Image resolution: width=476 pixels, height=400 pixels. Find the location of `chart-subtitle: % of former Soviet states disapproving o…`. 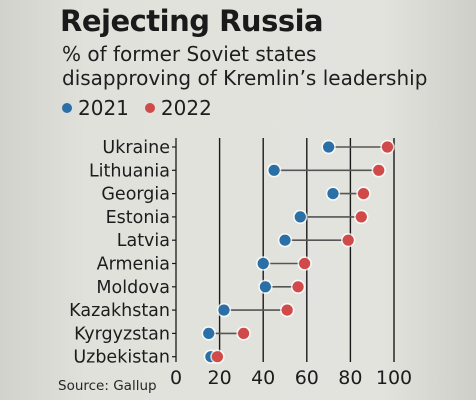

chart-subtitle: % of former Soviet states disapproving o… is located at coordinates (245, 66).